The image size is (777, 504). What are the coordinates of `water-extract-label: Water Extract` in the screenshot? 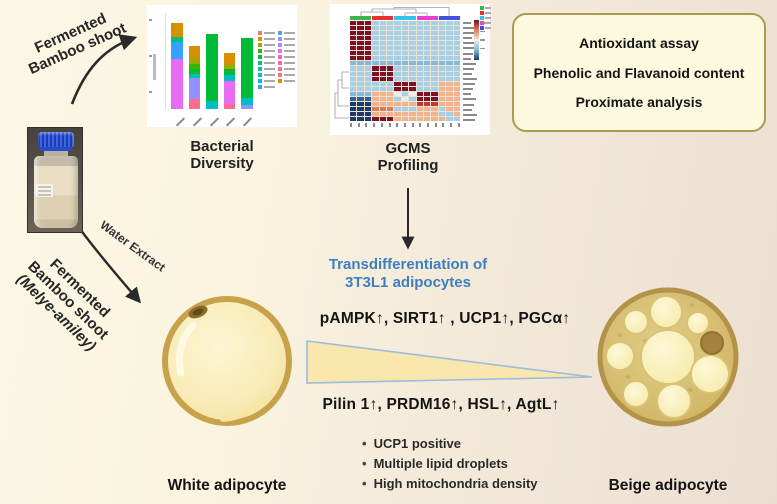 It's located at (132, 246).